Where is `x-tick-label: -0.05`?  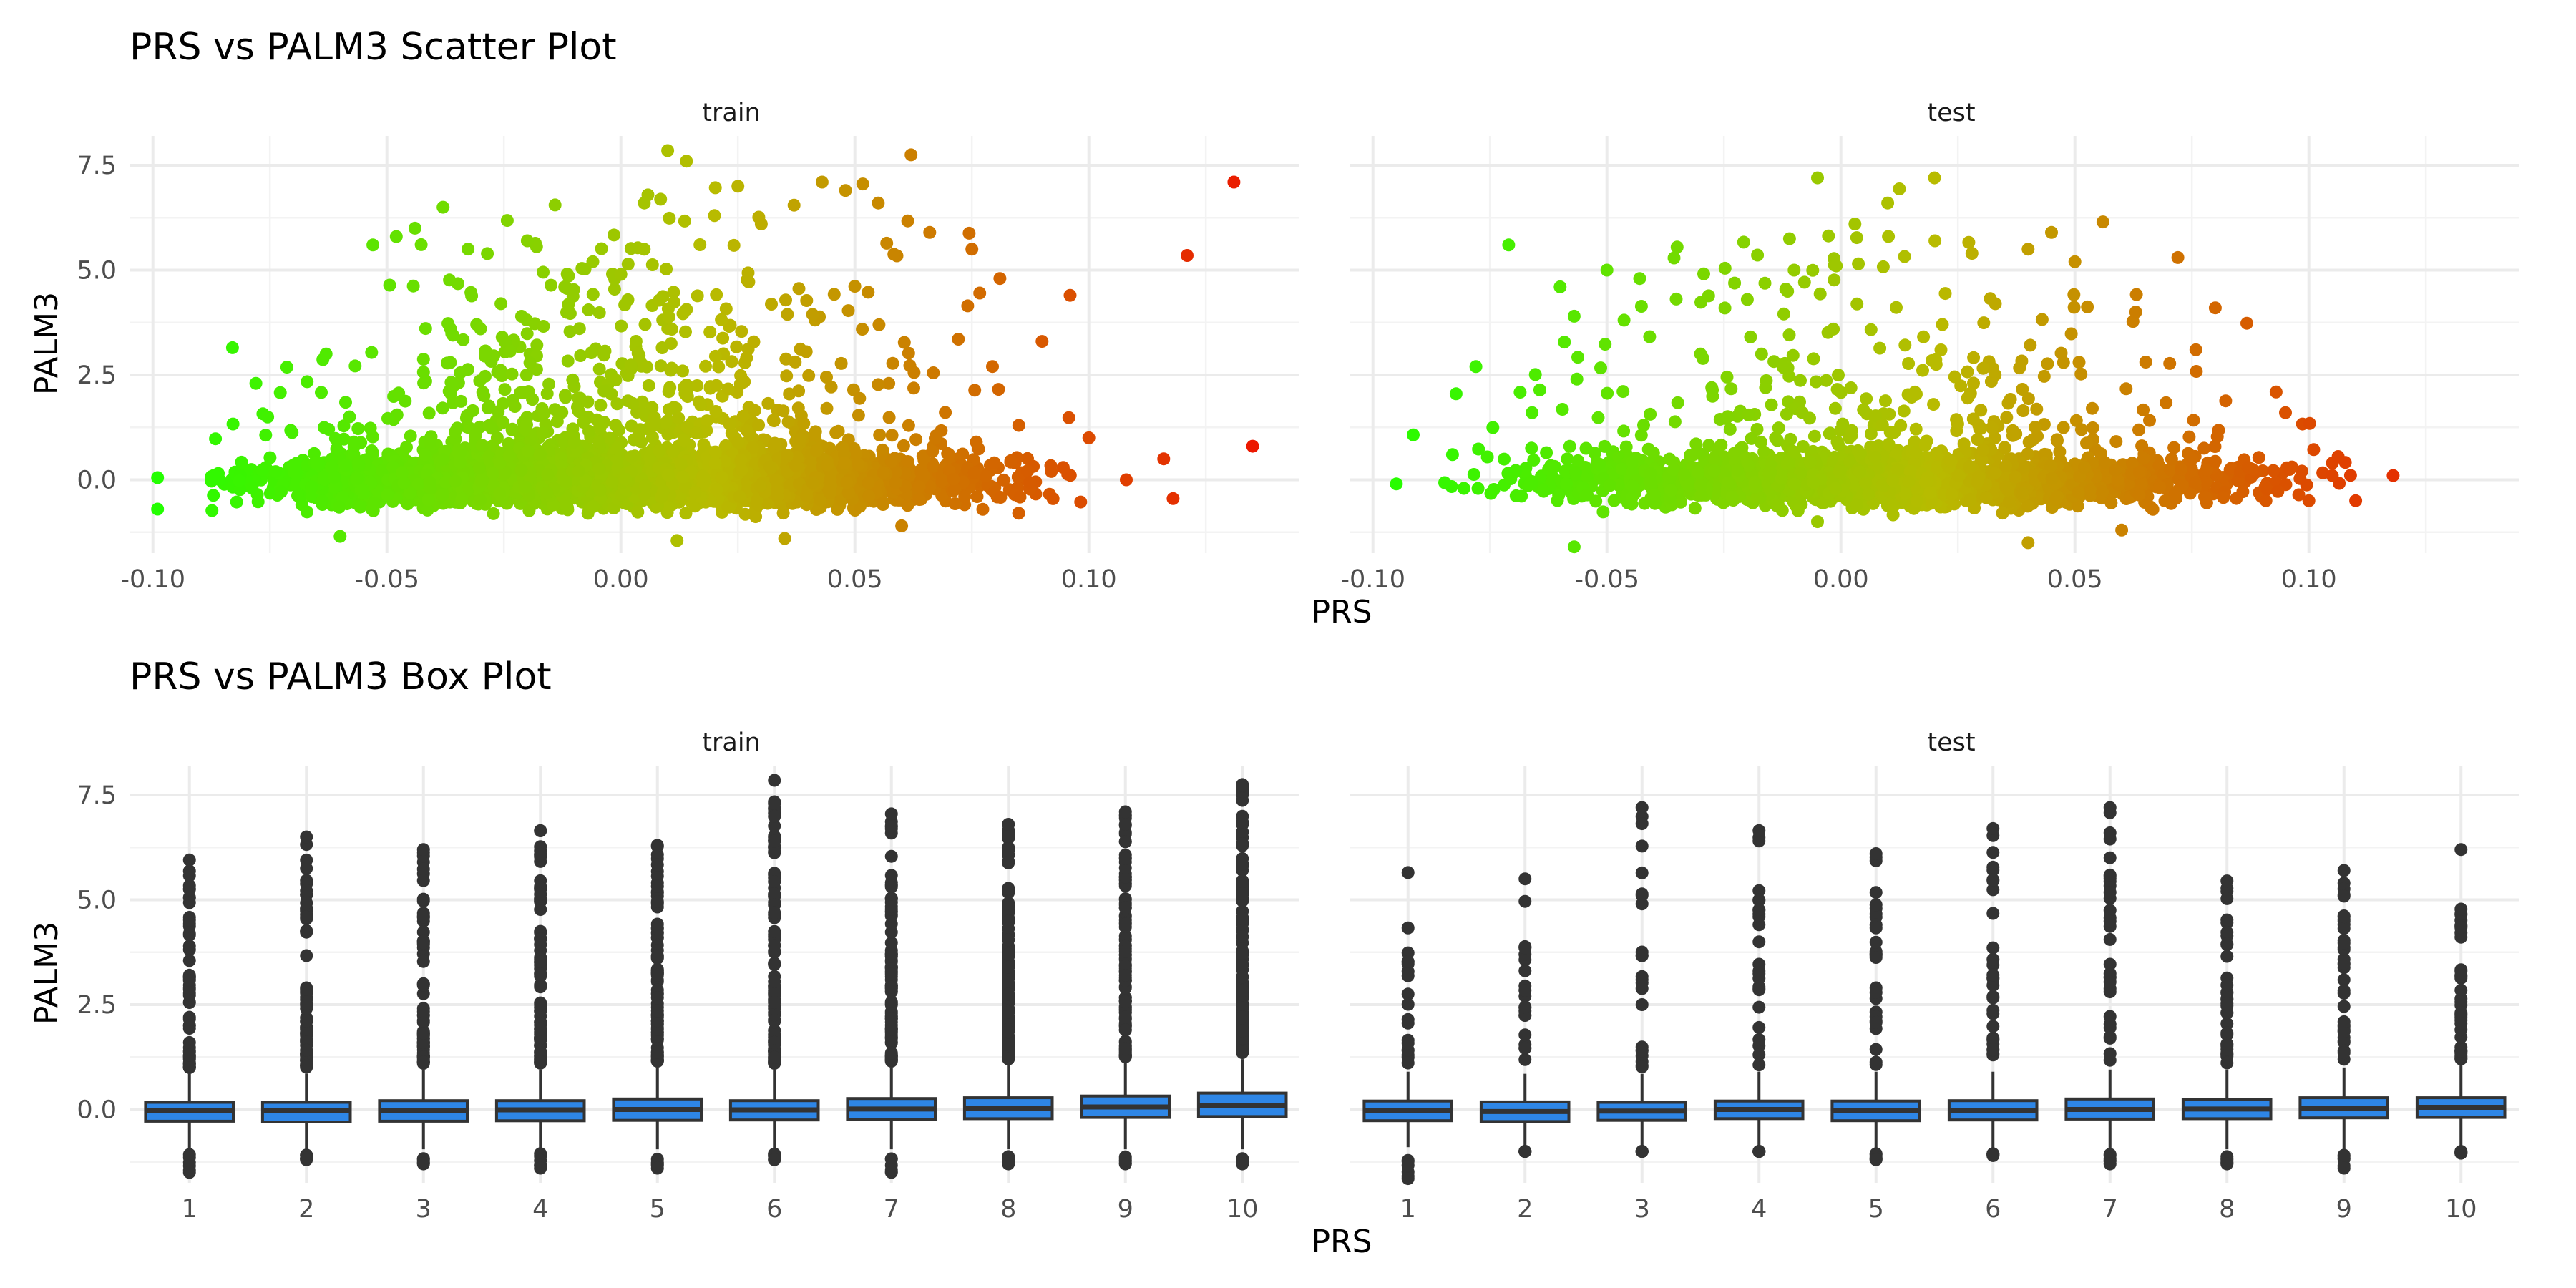 x-tick-label: -0.05 is located at coordinates (386, 579).